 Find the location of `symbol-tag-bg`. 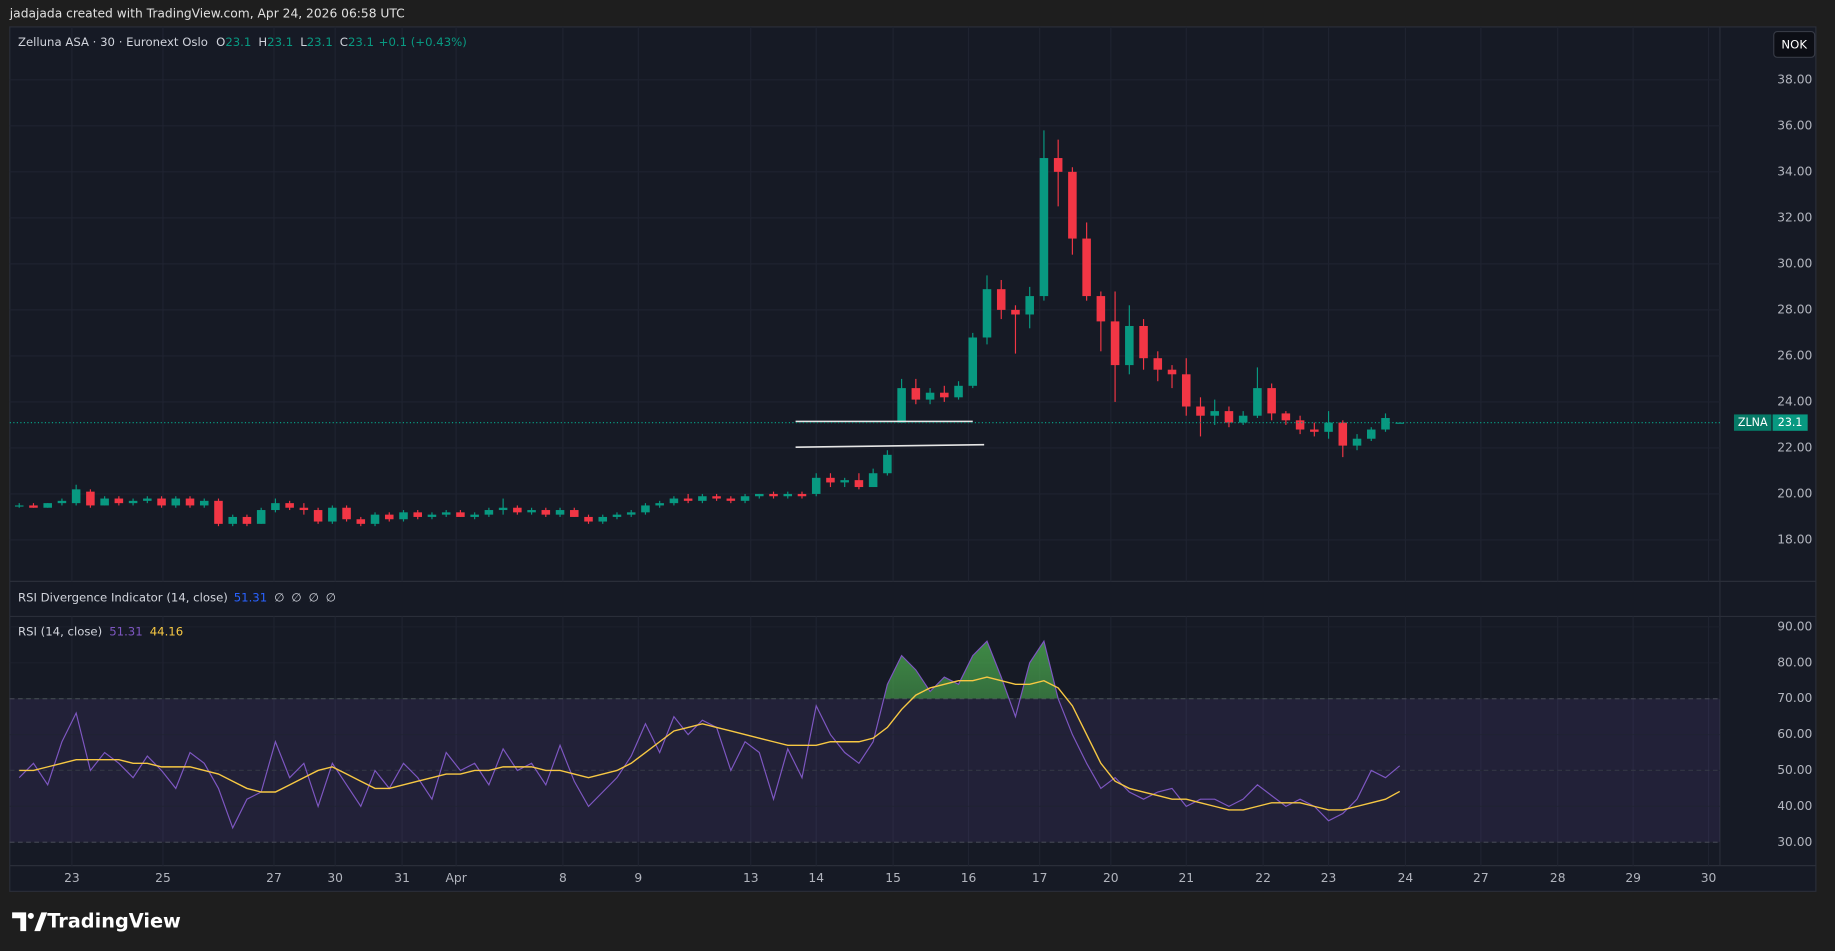

symbol-tag-bg is located at coordinates (1752, 422).